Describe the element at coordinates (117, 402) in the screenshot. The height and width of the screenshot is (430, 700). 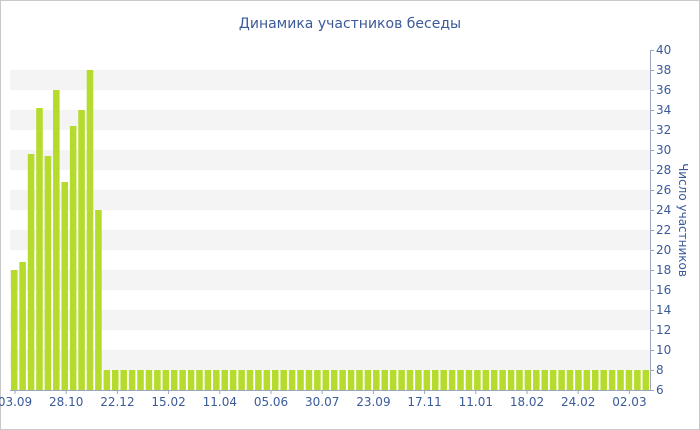
I see `x-tick-label: 22.12` at that location.